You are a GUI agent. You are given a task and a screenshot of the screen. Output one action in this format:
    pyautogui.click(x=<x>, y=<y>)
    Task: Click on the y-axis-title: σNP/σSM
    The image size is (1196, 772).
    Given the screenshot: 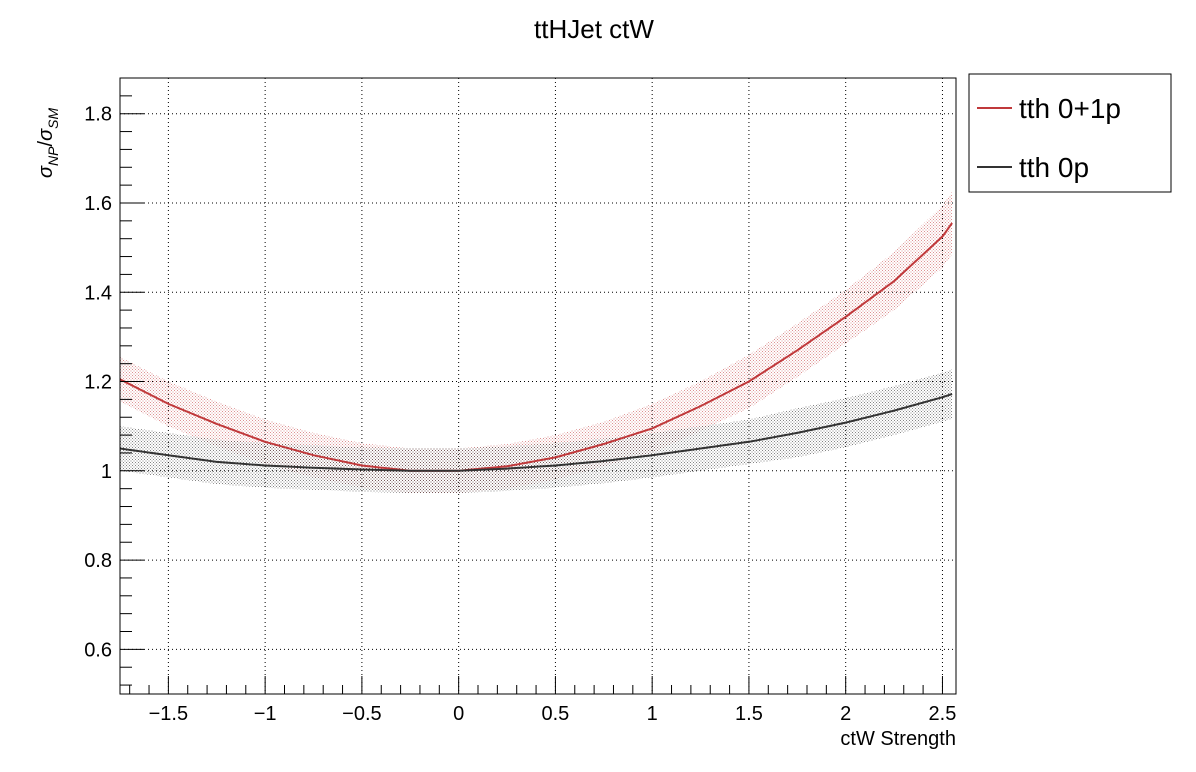 What is the action you would take?
    pyautogui.click(x=48, y=143)
    